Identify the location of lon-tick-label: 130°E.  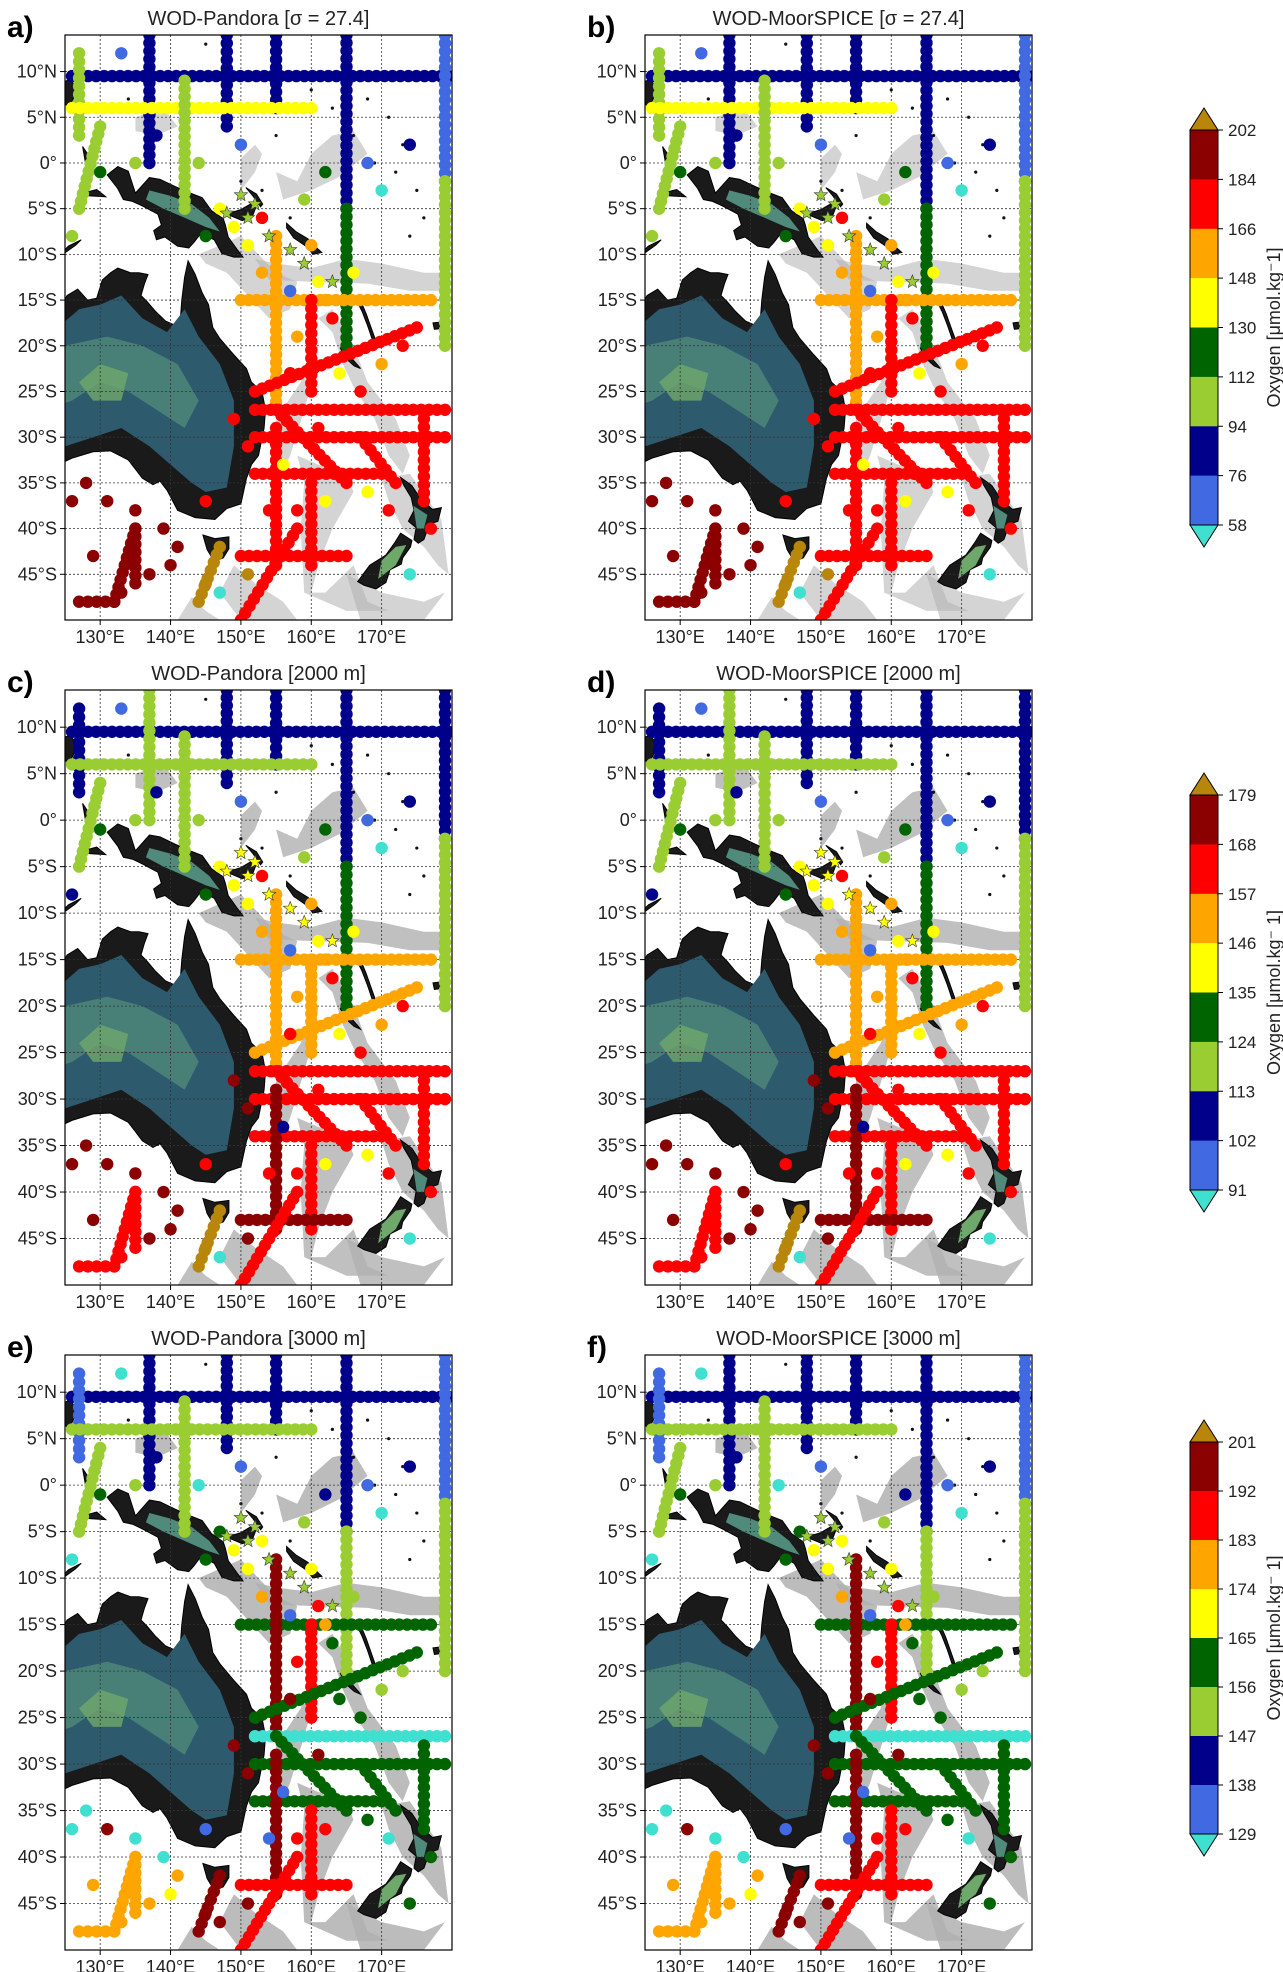
(680, 1302).